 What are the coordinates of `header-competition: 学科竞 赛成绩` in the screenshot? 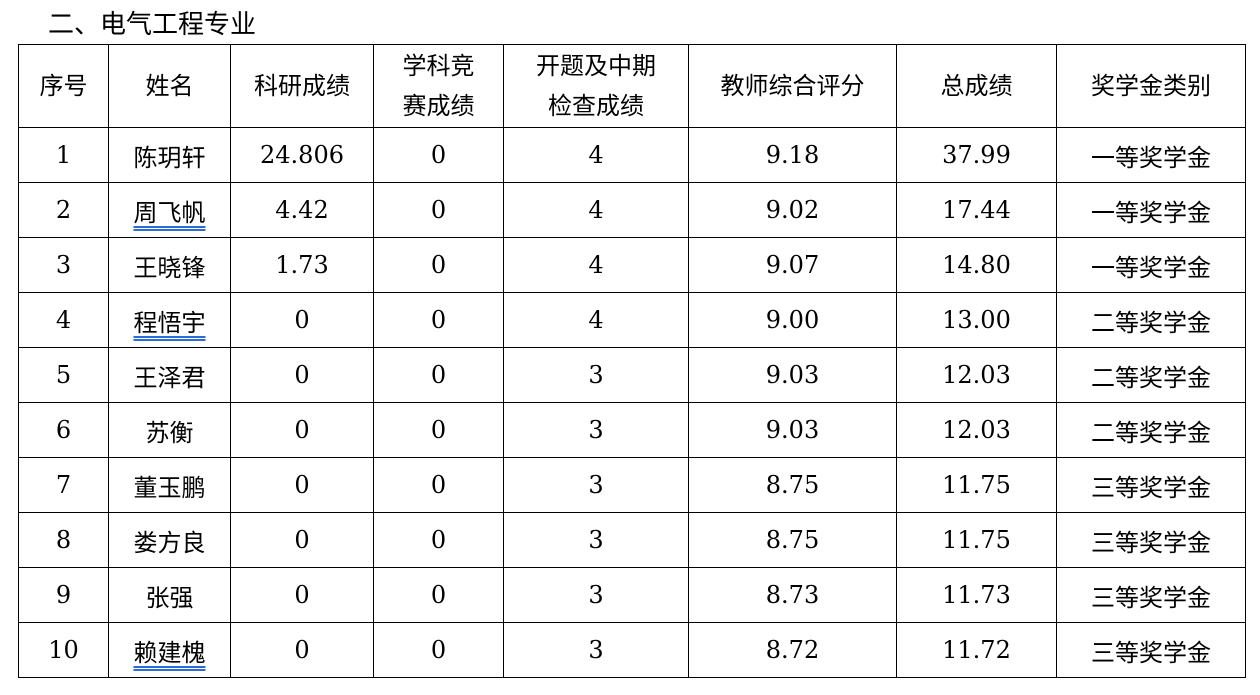 It's located at (438, 86).